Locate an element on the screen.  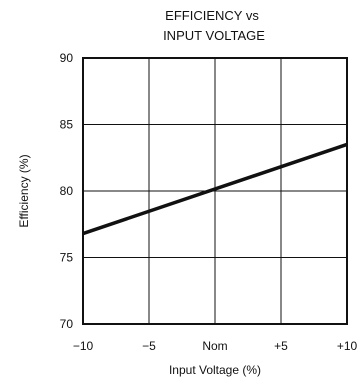
x-axis-label: Input Voltage (%) is located at coordinates (215, 370).